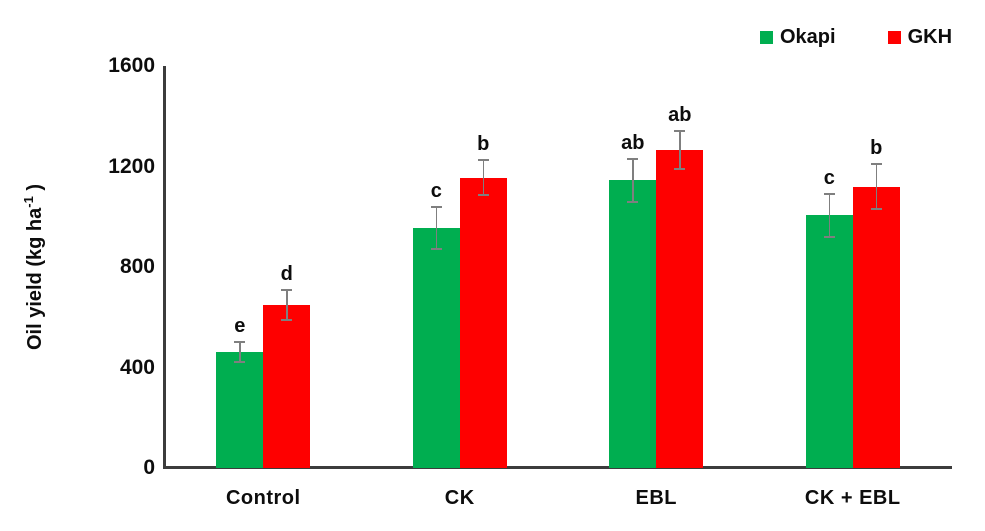 This screenshot has height=531, width=985. What do you see at coordinates (436, 348) in the screenshot?
I see `bar-okapi-ck` at bounding box center [436, 348].